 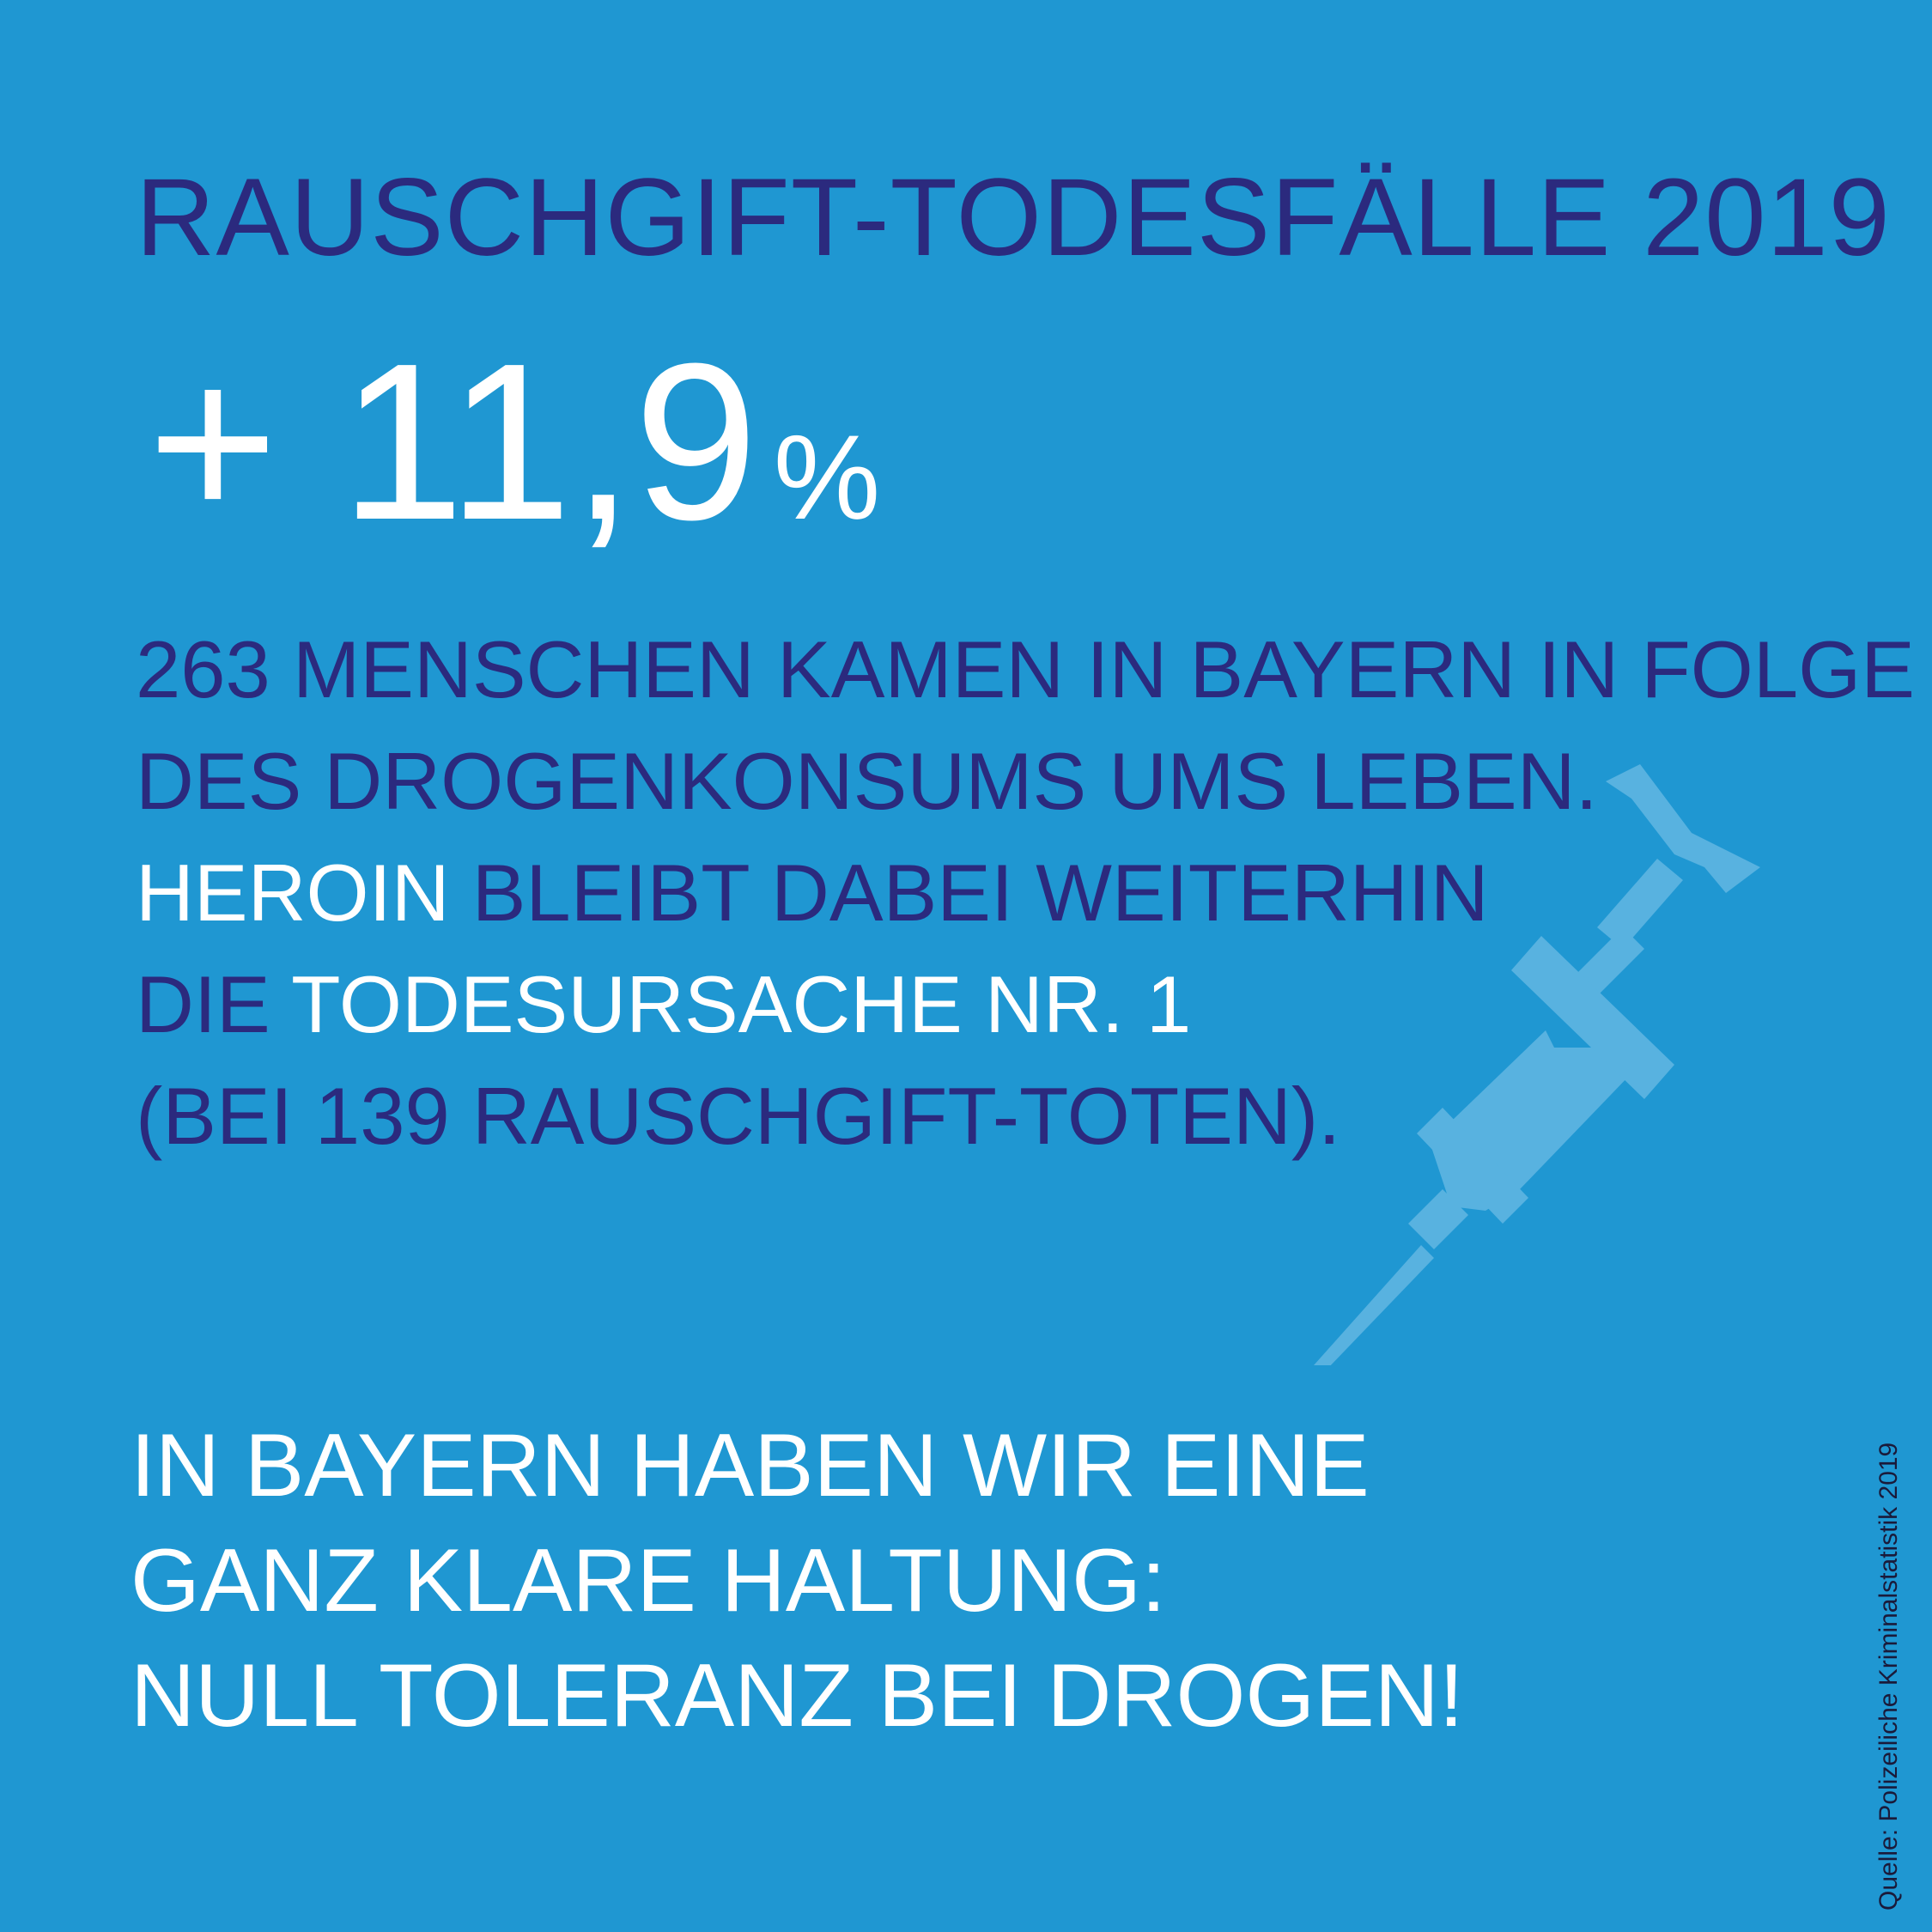 I want to click on body-line-4: DIE TODESURSACHE NR. 1, so click(x=1025, y=1005).